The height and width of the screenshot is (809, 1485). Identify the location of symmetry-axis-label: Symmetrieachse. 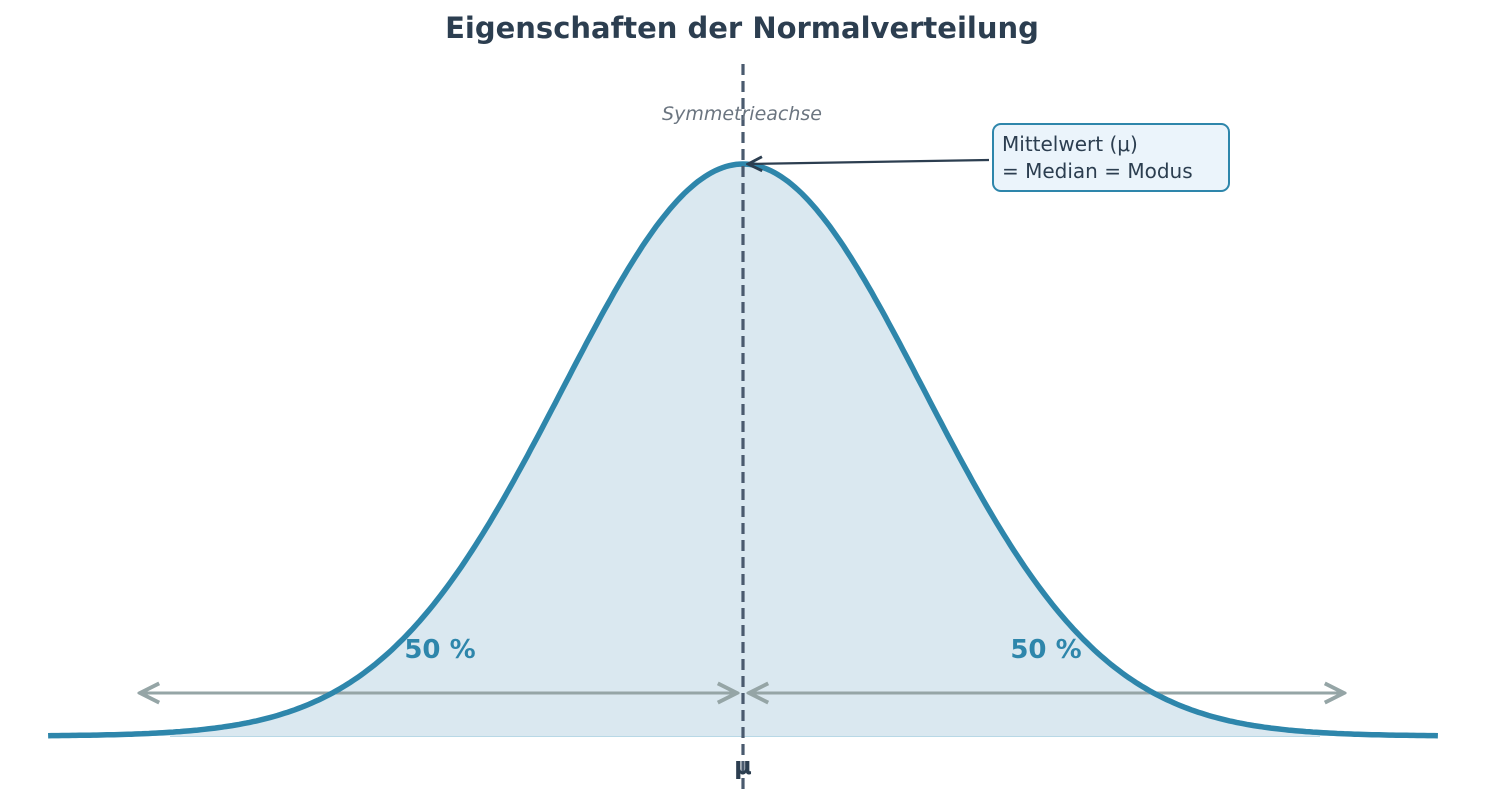
(742, 114).